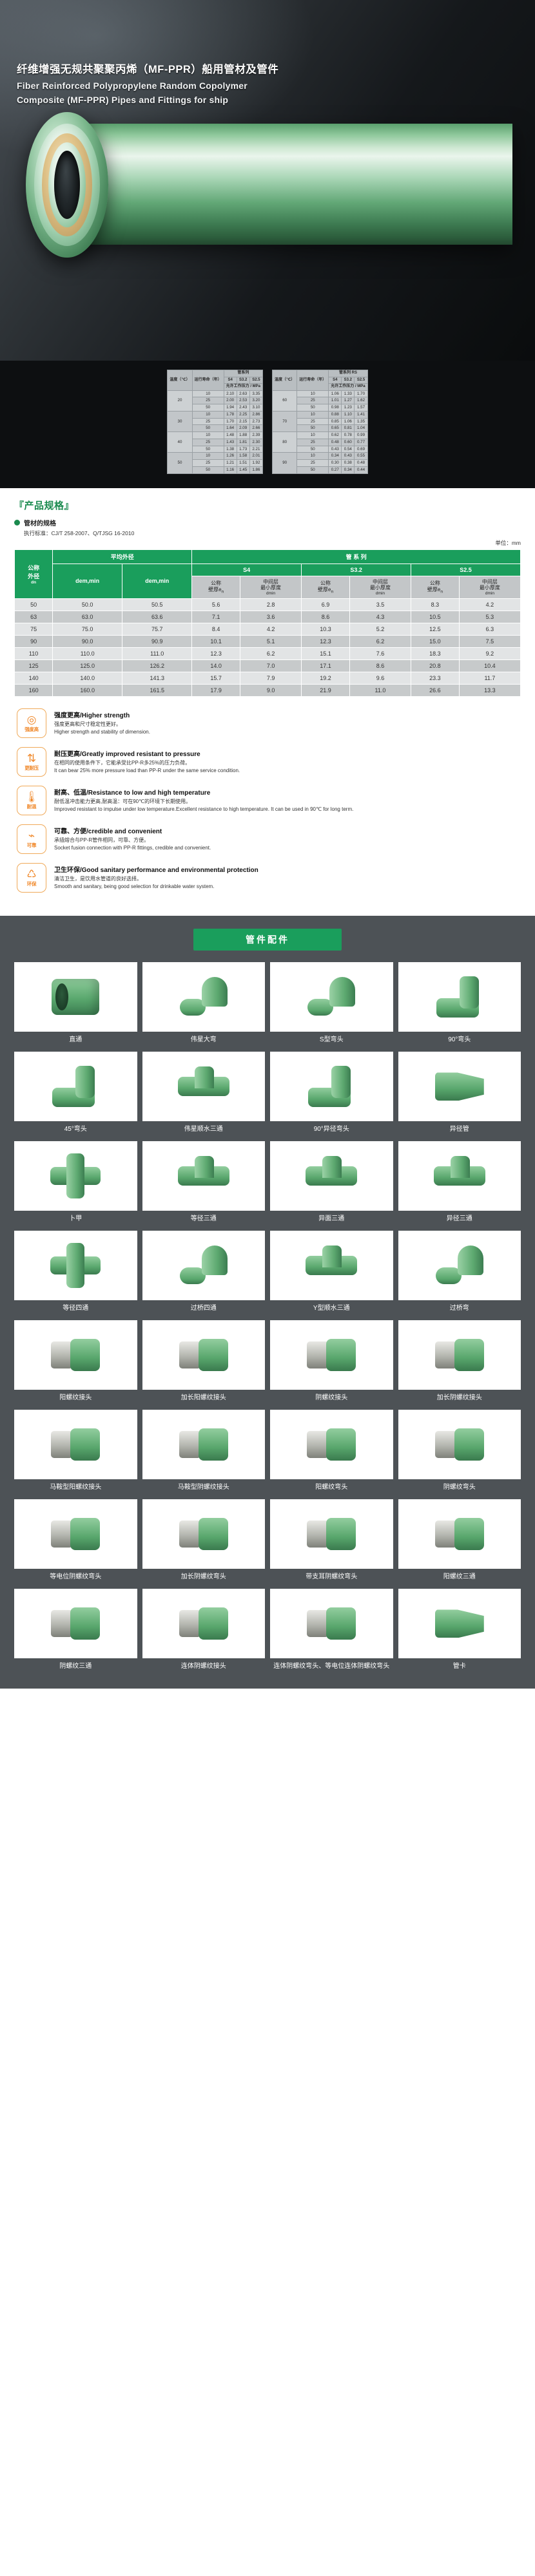 This screenshot has width=535, height=2576. I want to click on spec-cell-s32-e: 6.9, so click(325, 605).